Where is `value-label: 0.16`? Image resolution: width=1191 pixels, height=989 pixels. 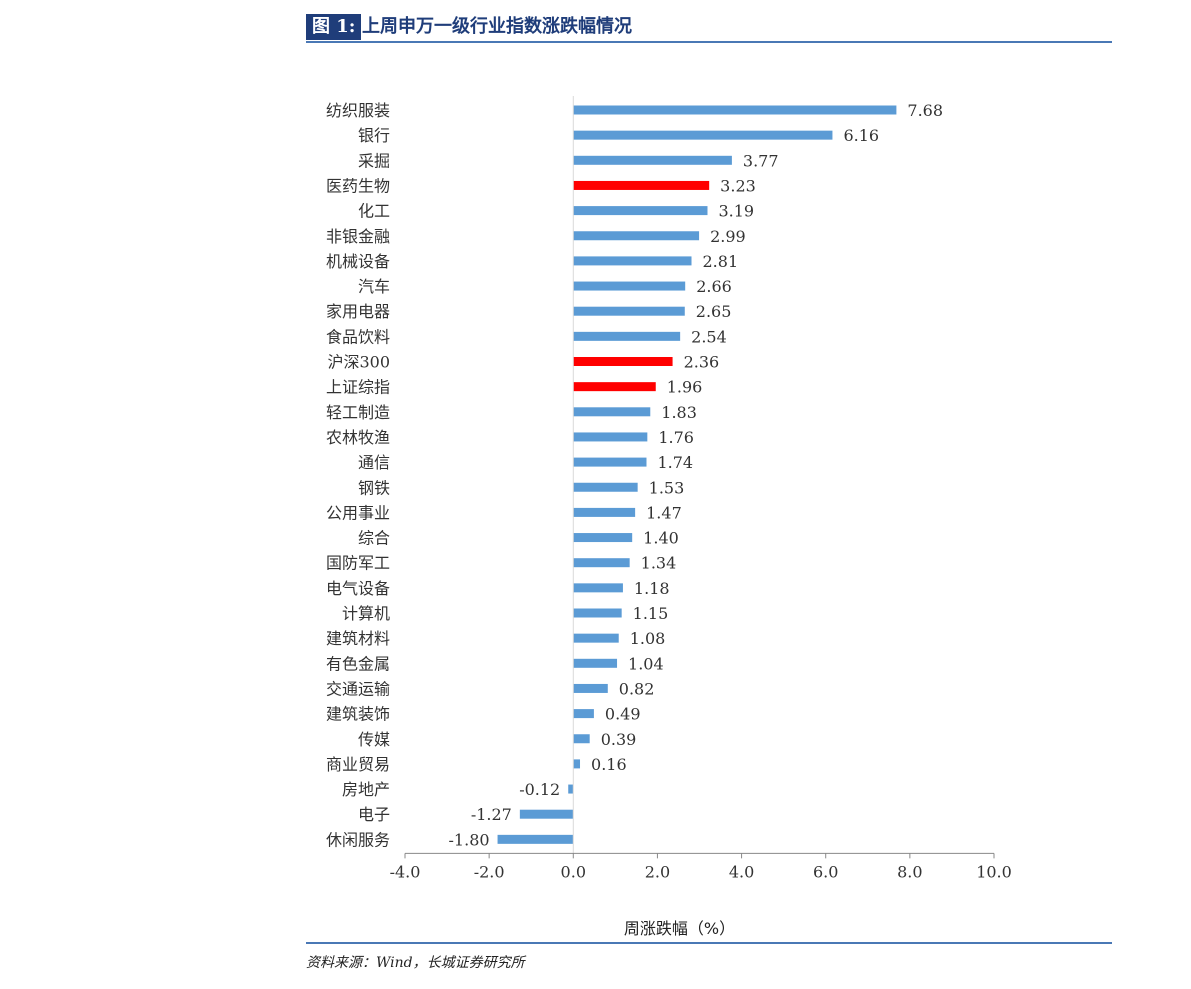
value-label: 0.16 is located at coordinates (609, 764).